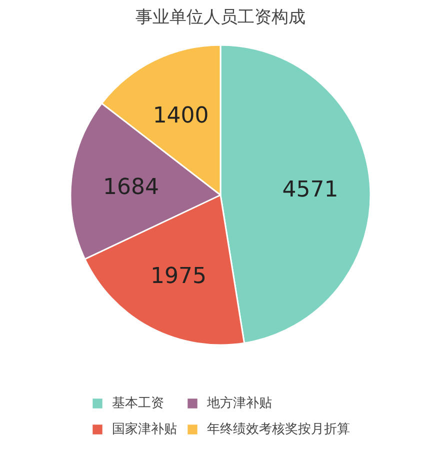 The image size is (442, 462). I want to click on chart-title: 事业单位人员工资构成, so click(221, 18).